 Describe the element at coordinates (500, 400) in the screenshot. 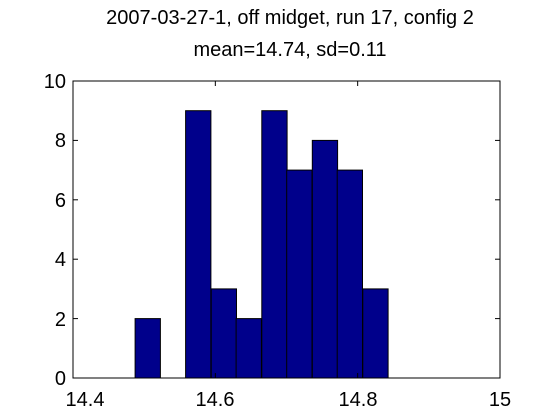

I see `x-tick-label: 15` at that location.